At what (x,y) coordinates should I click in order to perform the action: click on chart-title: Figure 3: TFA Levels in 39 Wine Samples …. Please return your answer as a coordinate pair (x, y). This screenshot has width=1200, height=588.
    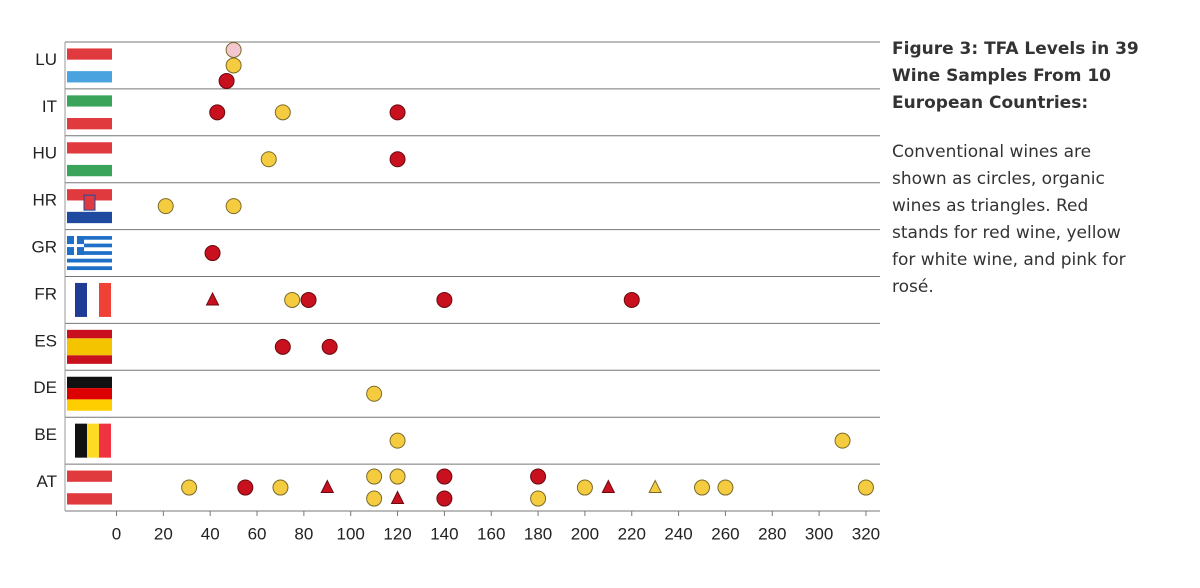
    Looking at the image, I should click on (1015, 76).